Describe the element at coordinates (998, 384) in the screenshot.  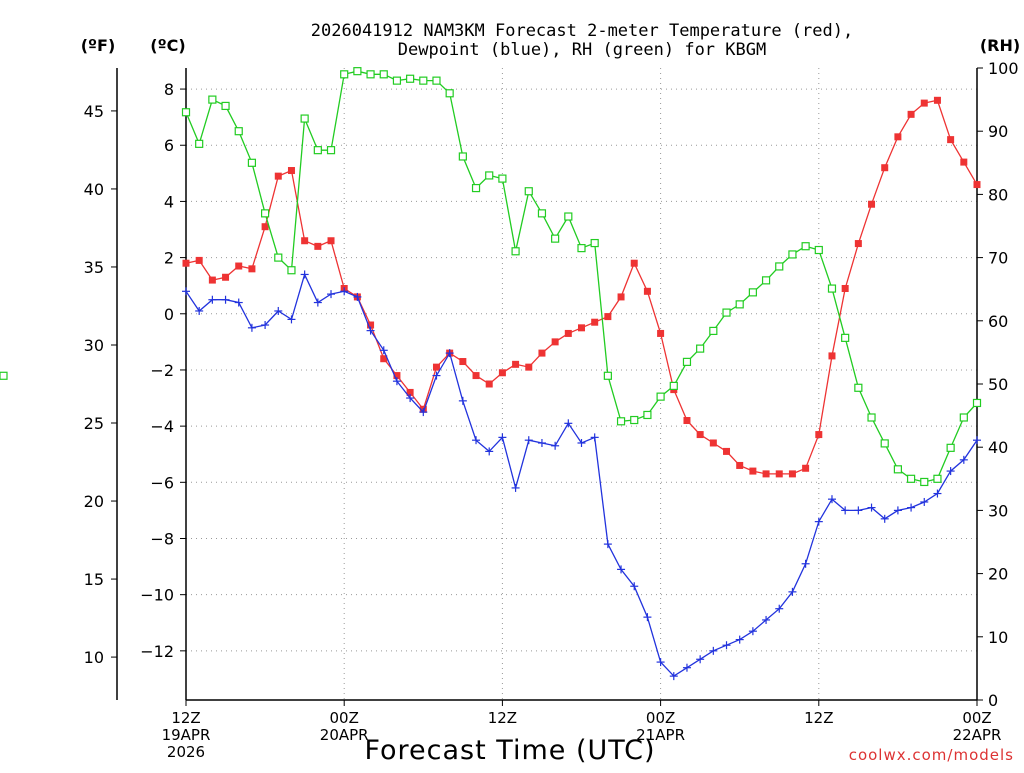
I see `rh-tick-label: 50` at that location.